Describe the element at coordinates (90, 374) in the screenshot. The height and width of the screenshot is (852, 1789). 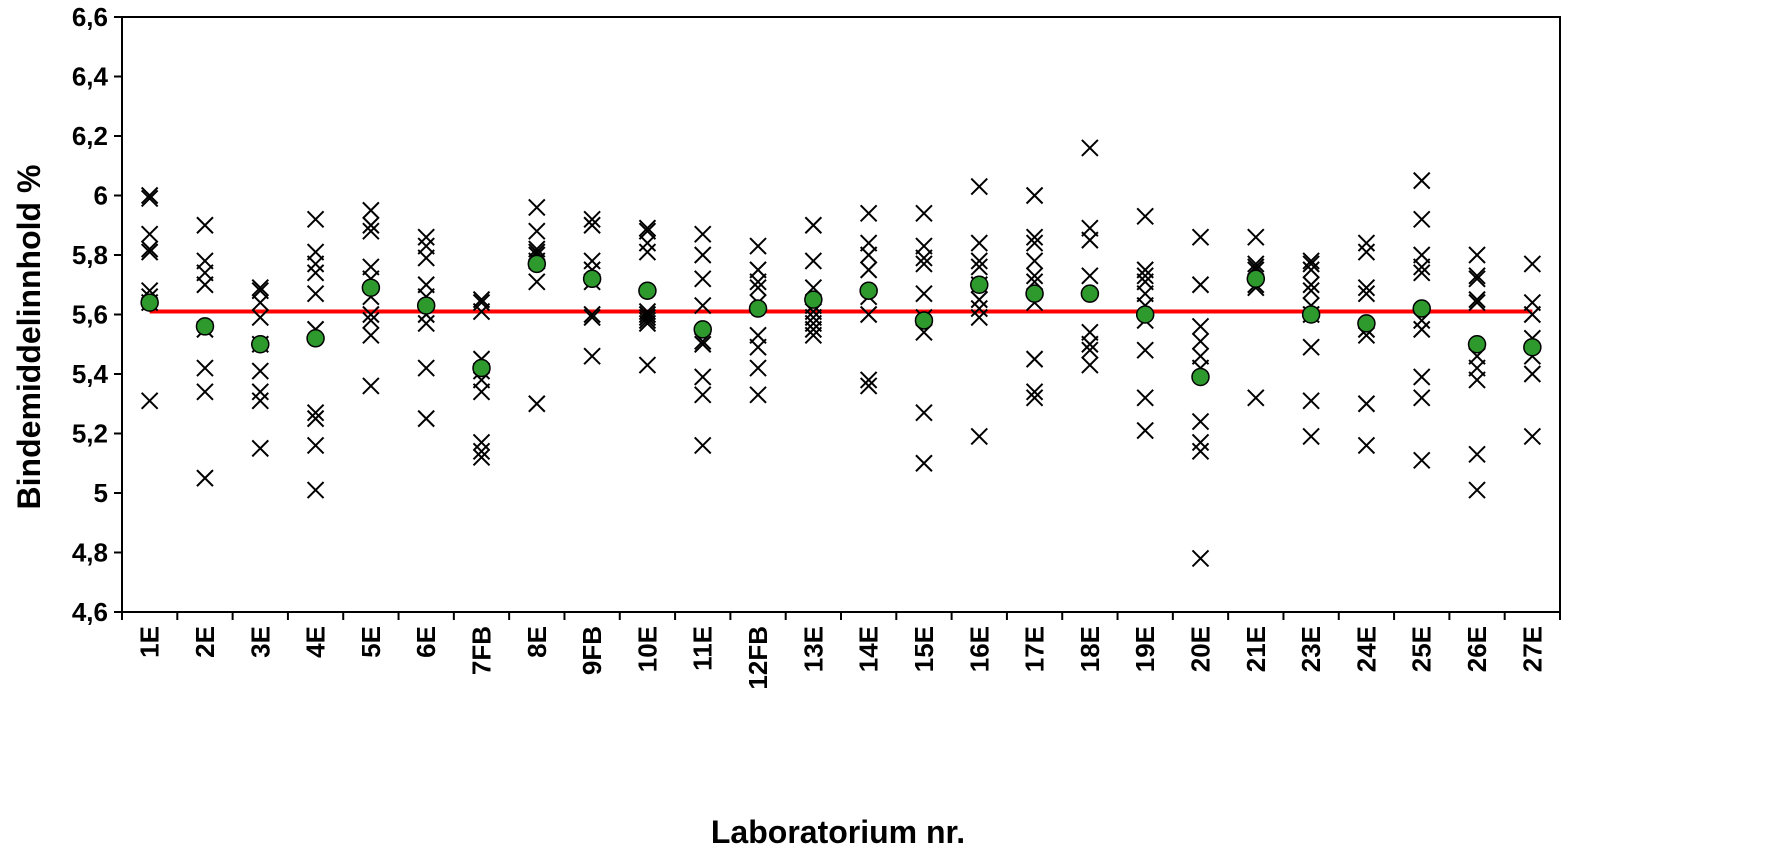
I see `y-tick-label: 5,4` at that location.